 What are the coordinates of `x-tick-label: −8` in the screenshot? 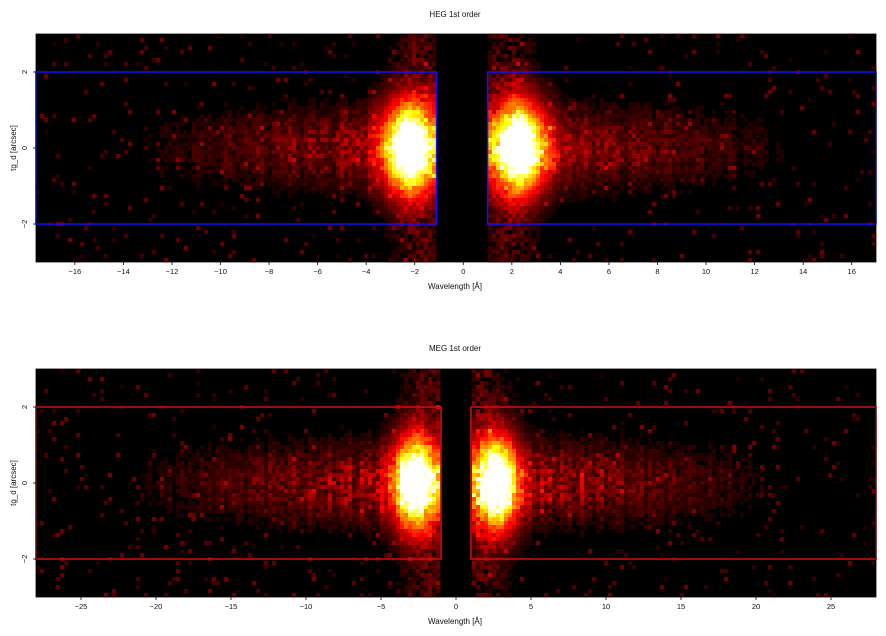 It's located at (269, 271).